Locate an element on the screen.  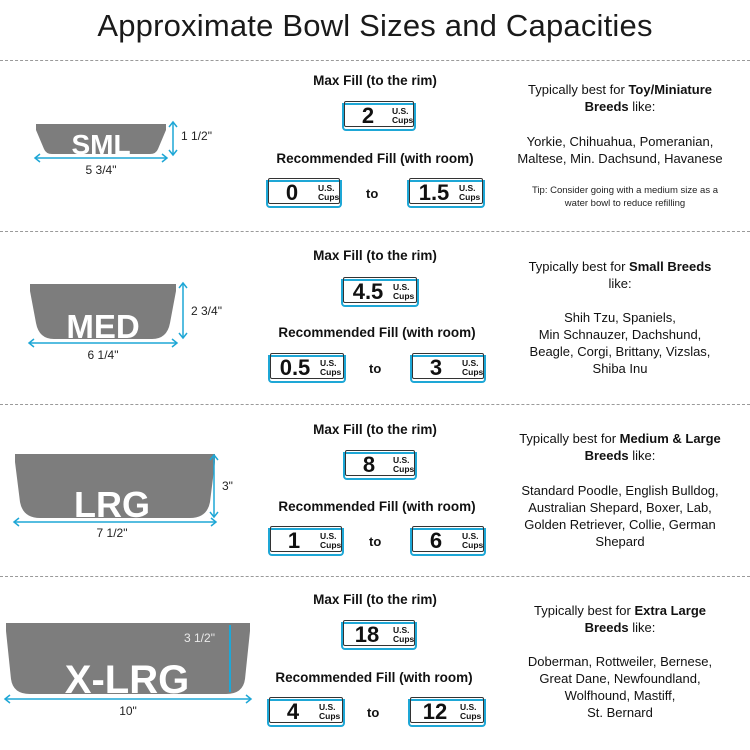
rec-min-value: 4 is located at coordinates (293, 711).